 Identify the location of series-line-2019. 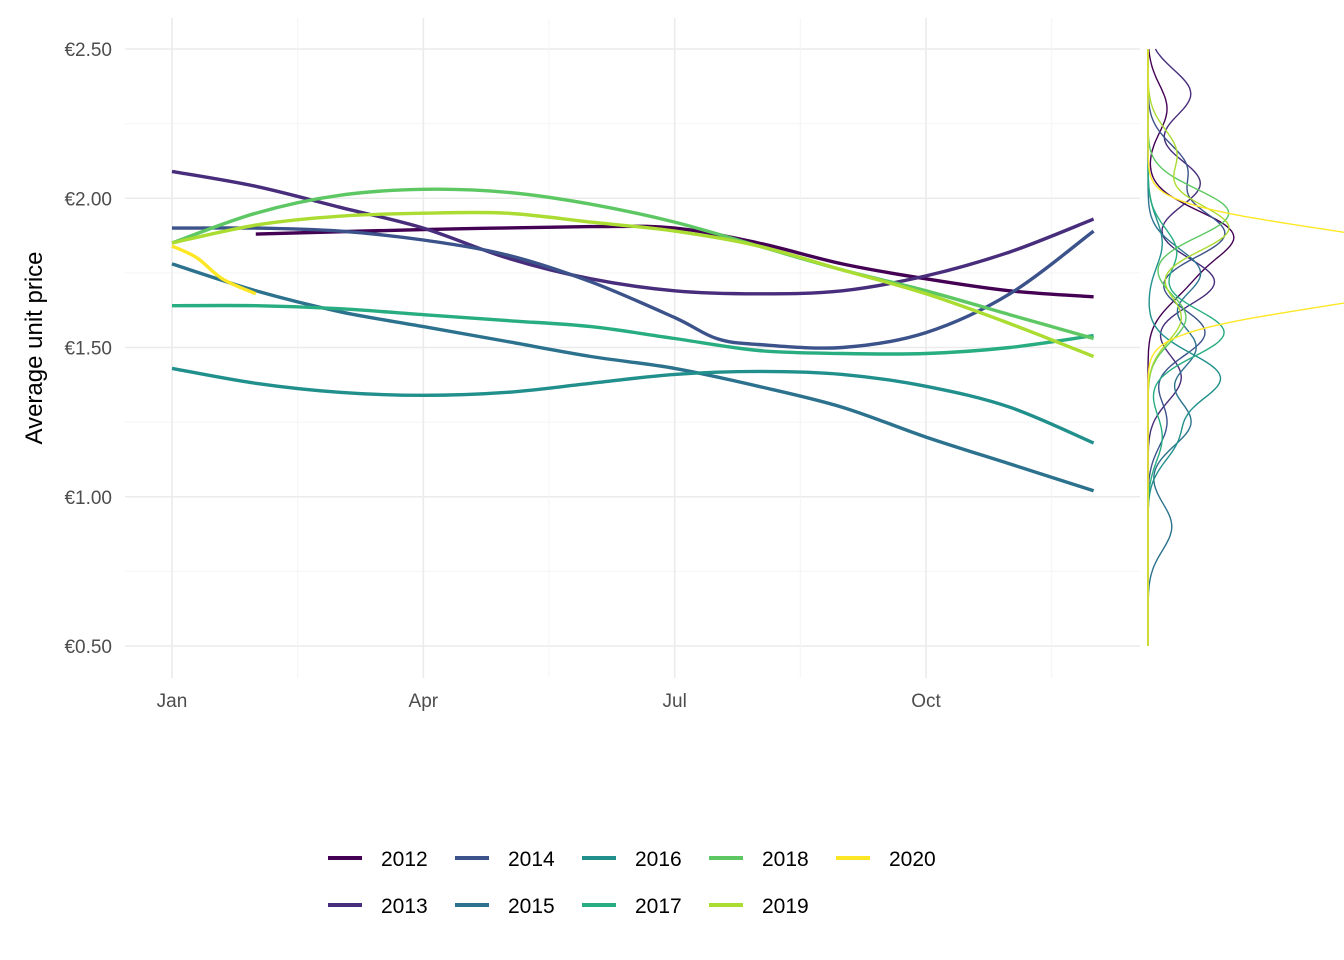
(633, 284).